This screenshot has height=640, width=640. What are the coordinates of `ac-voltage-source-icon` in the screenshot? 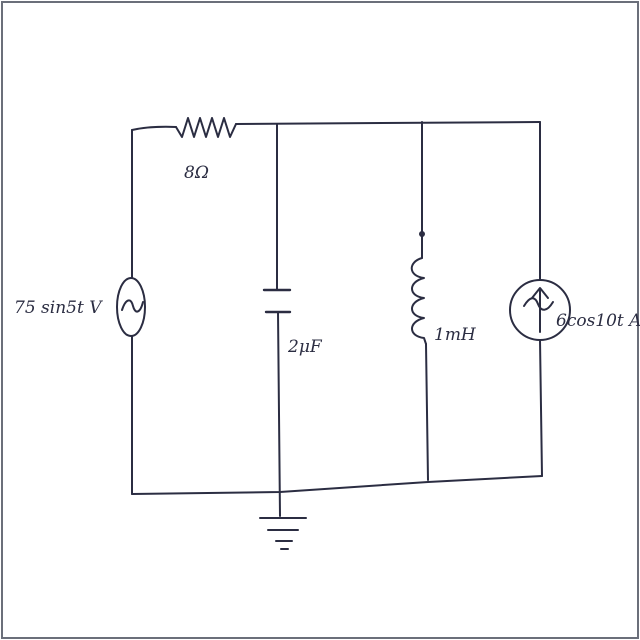 It's located at (131, 307).